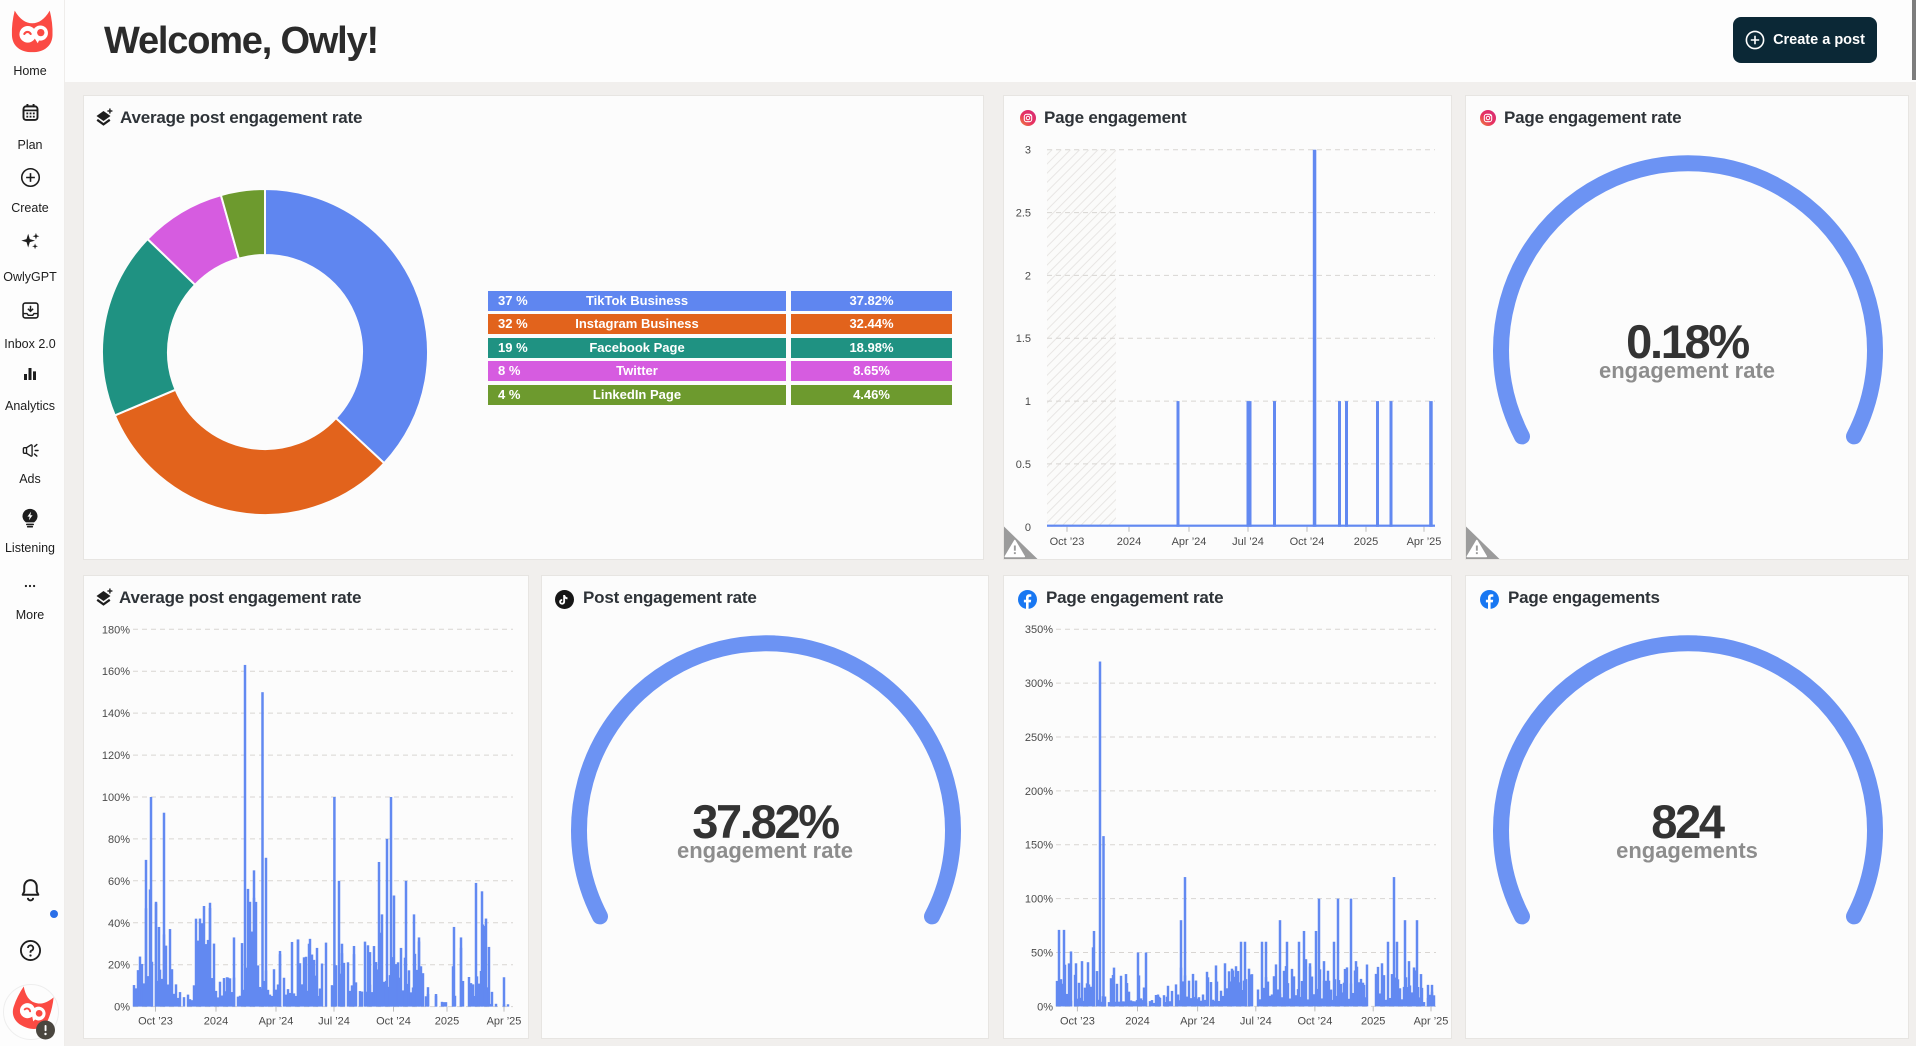  I want to click on svg-text: 160%, so click(116, 672).